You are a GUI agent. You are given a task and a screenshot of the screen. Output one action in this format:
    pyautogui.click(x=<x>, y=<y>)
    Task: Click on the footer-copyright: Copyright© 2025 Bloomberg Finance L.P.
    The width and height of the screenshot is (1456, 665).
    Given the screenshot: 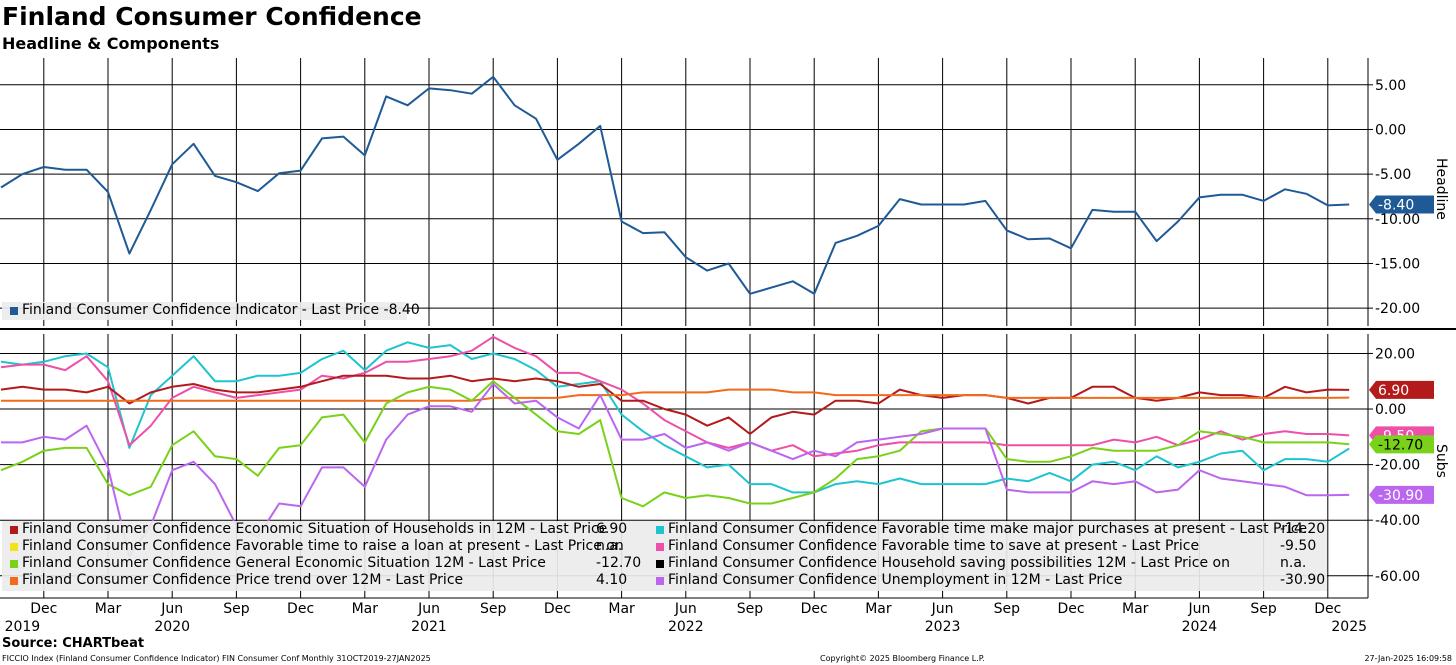 What is the action you would take?
    pyautogui.click(x=902, y=658)
    